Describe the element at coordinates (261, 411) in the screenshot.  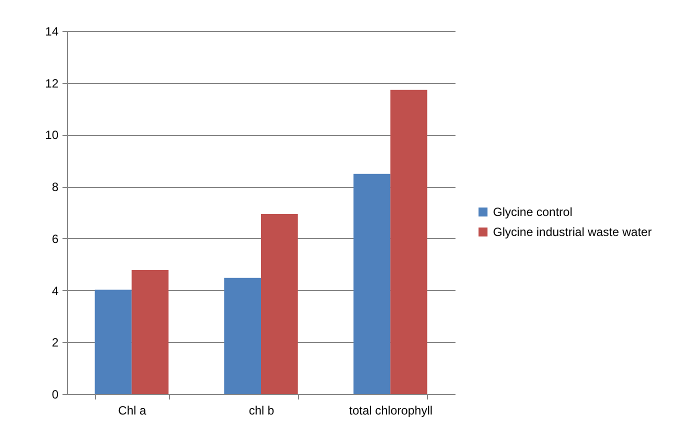
I see `x-tick-label: chl b` at that location.